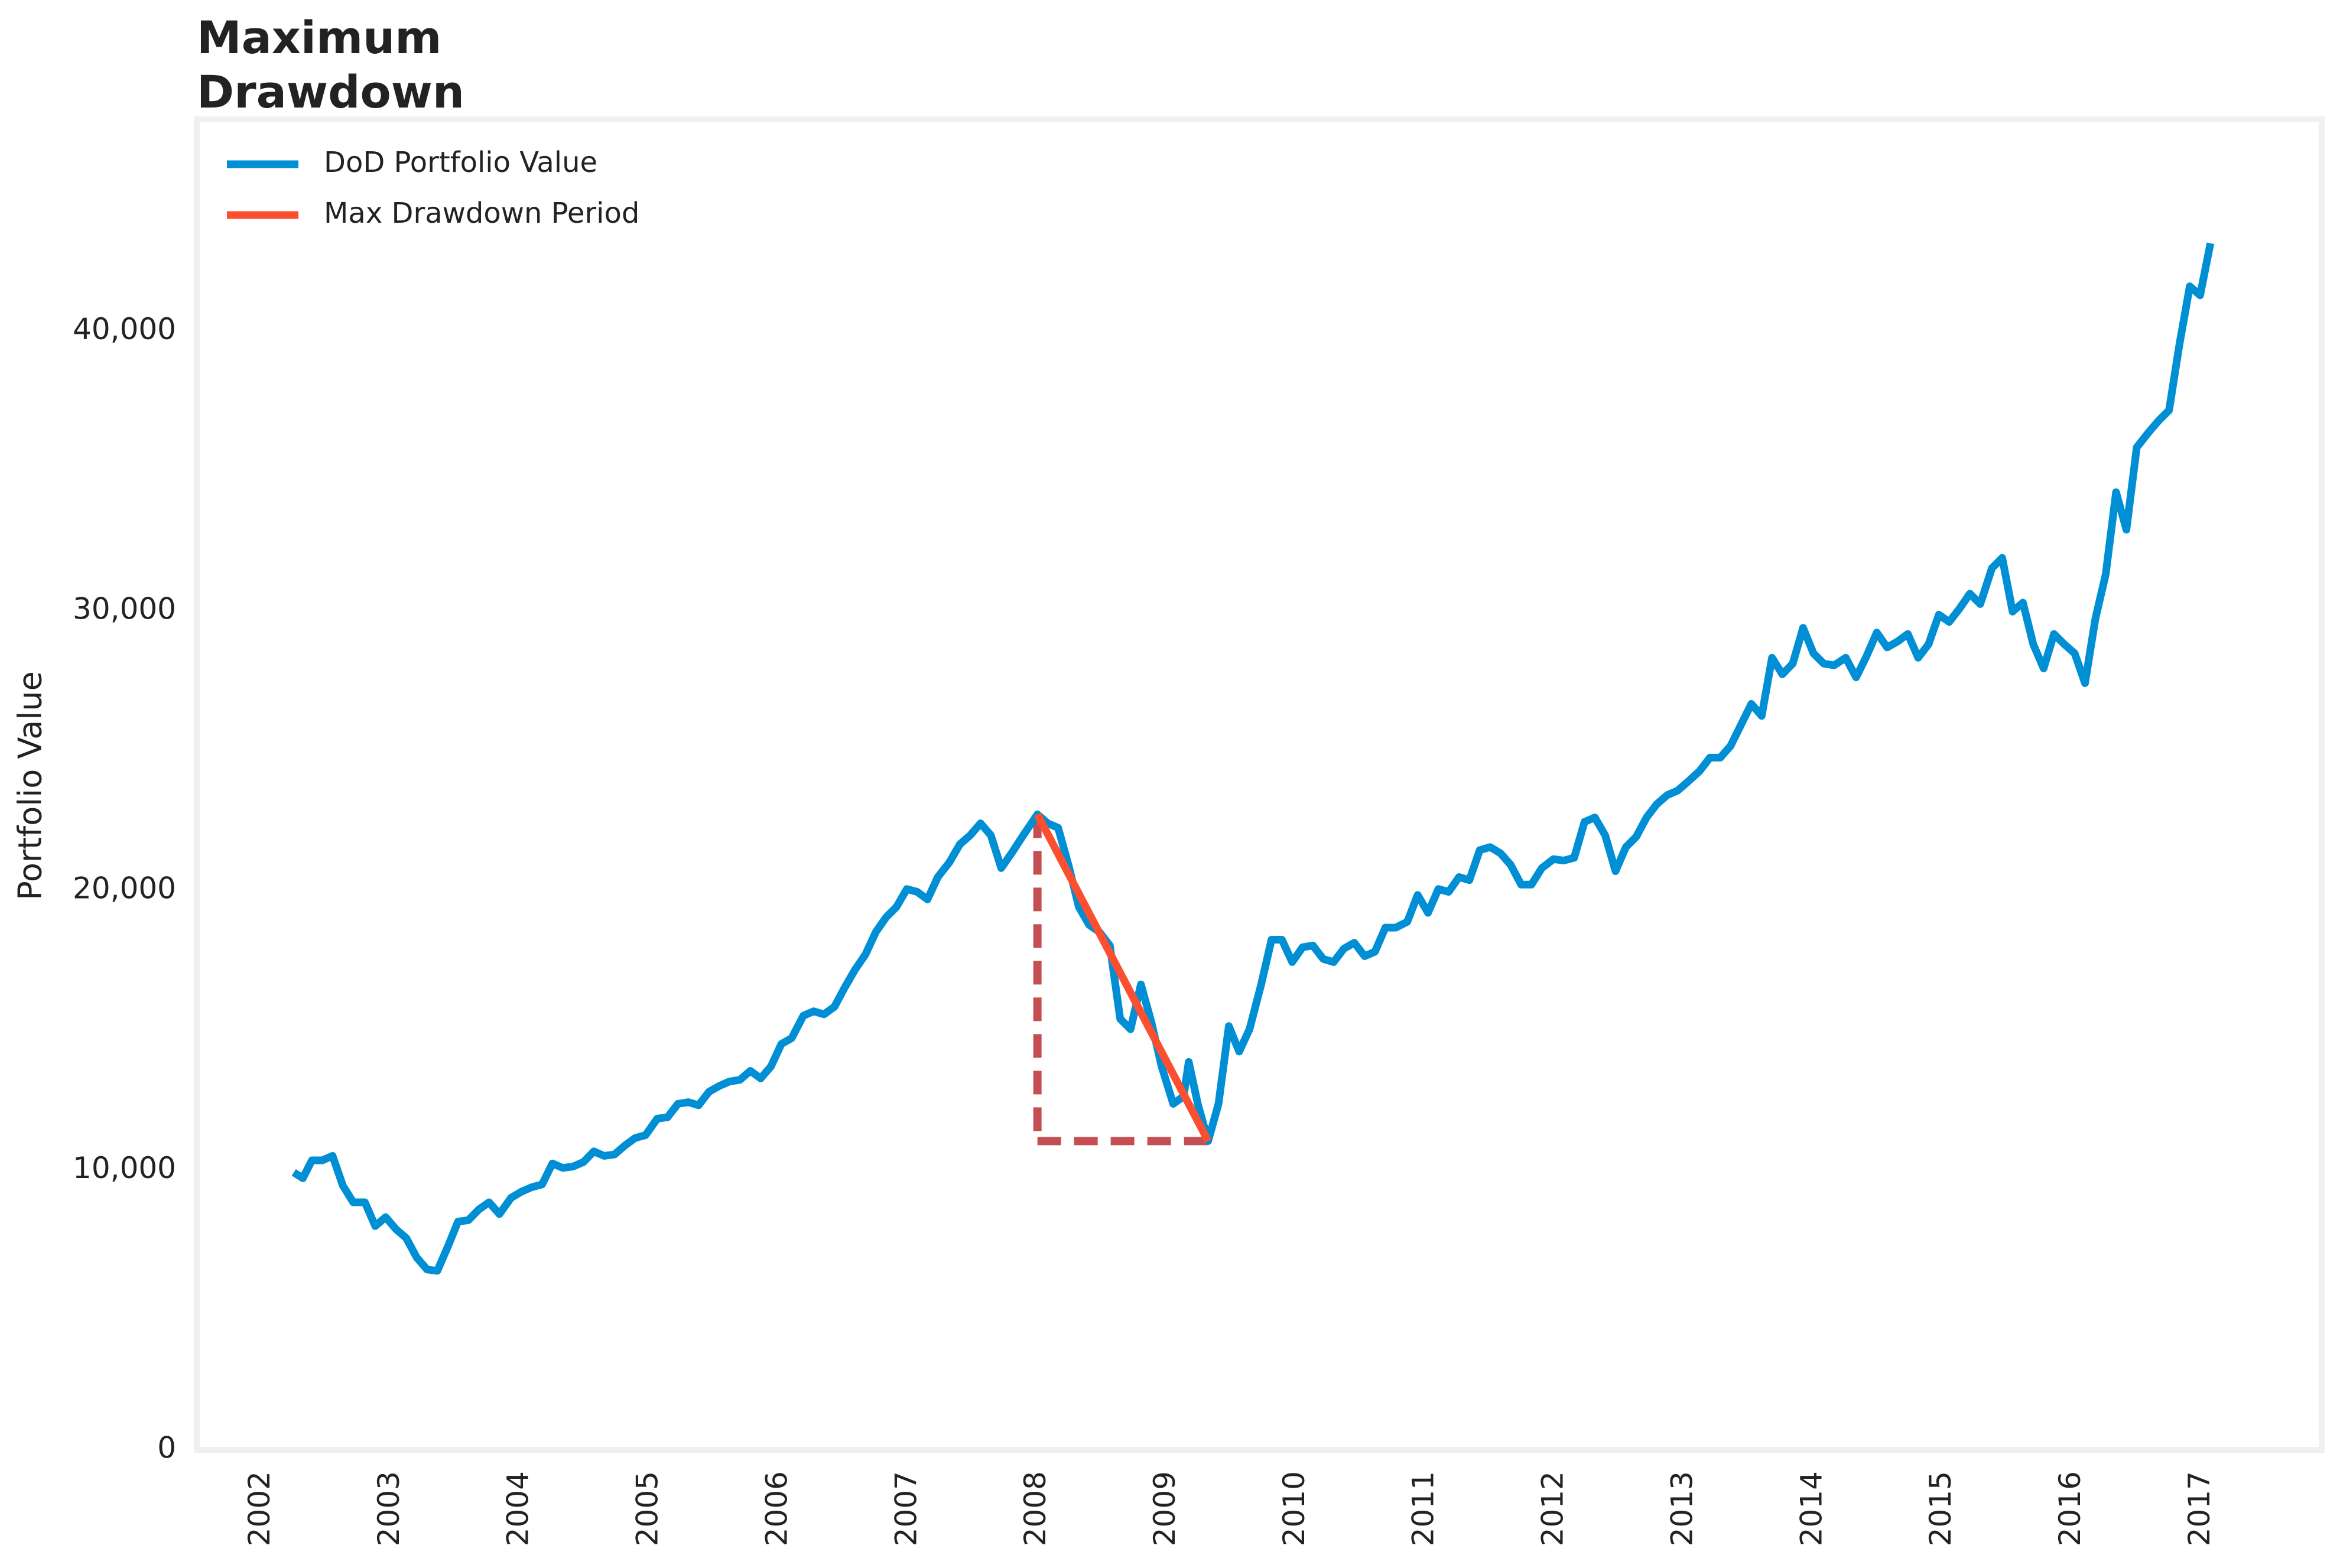 The image size is (2340, 1568). What do you see at coordinates (776, 1508) in the screenshot?
I see `x-tick-label: 2006` at bounding box center [776, 1508].